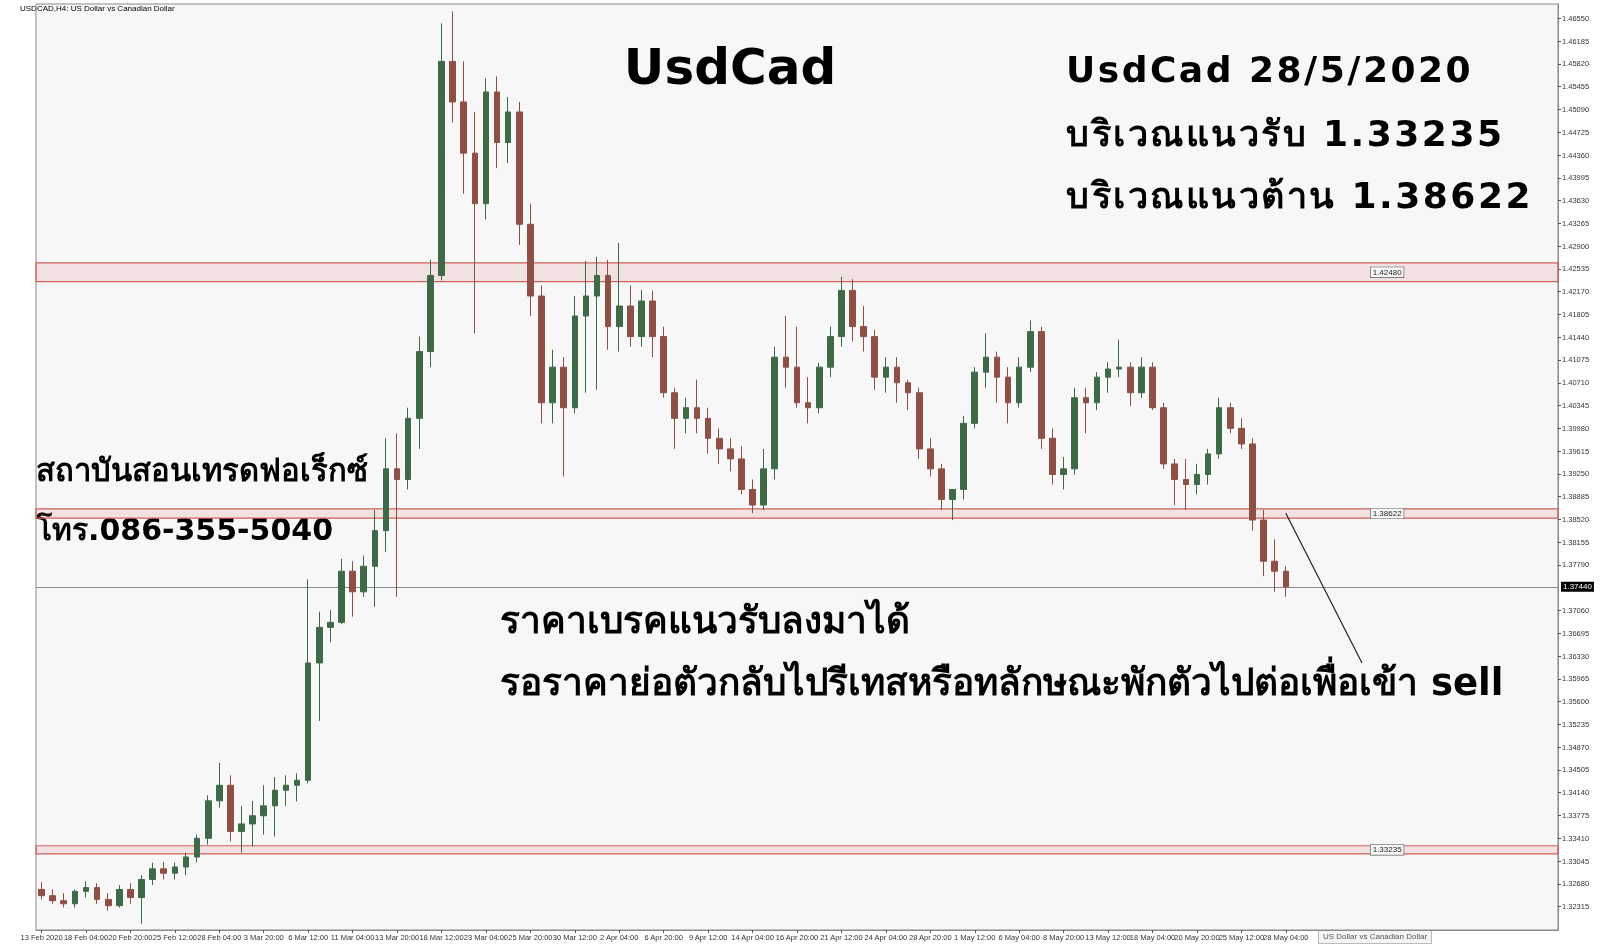  Describe the element at coordinates (97, 9) in the screenshot. I see `annotation: USDCAD,H4: US Dollar vs Canadian Dollar` at that location.